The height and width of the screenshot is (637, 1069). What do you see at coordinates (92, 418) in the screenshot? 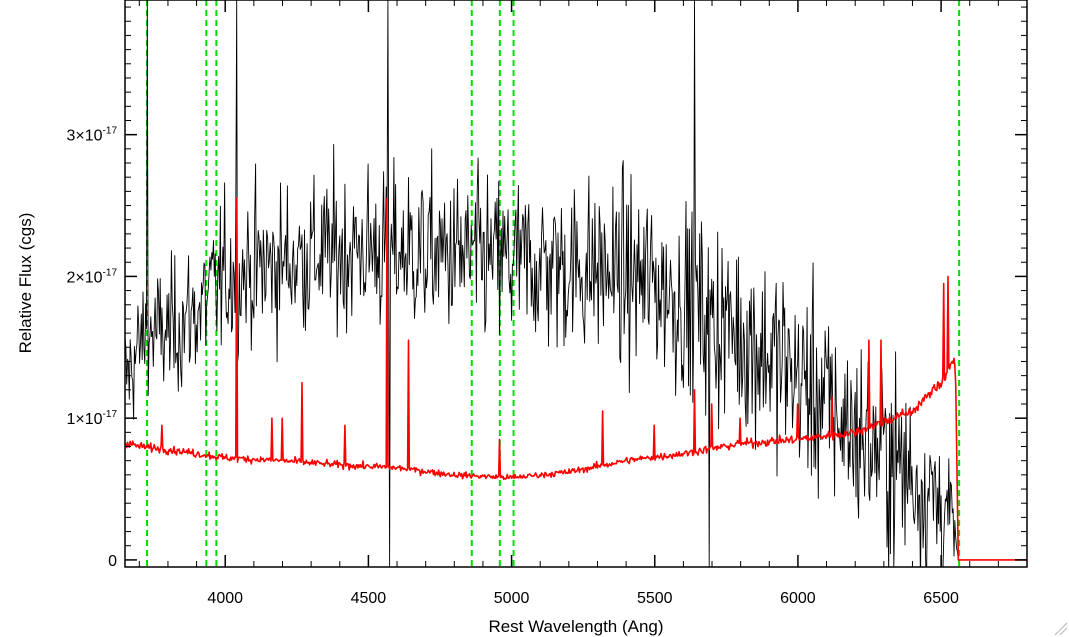
I see `y-tick-label-1: 1×10⁻¹⁷` at bounding box center [92, 418].